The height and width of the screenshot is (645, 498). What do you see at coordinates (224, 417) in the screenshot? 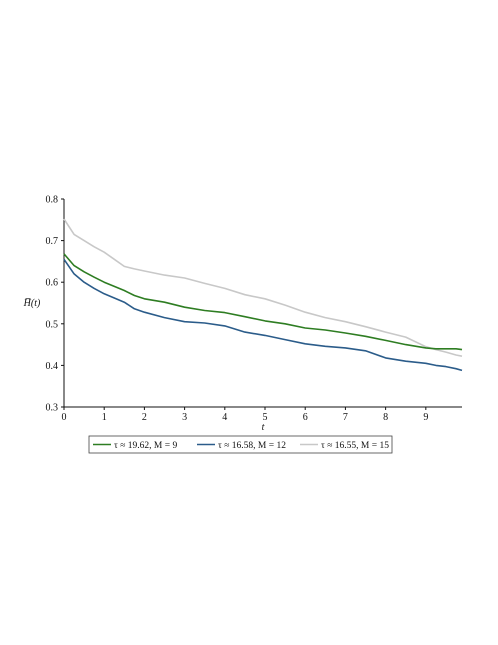
I see `x-tick-label: 4` at bounding box center [224, 417].